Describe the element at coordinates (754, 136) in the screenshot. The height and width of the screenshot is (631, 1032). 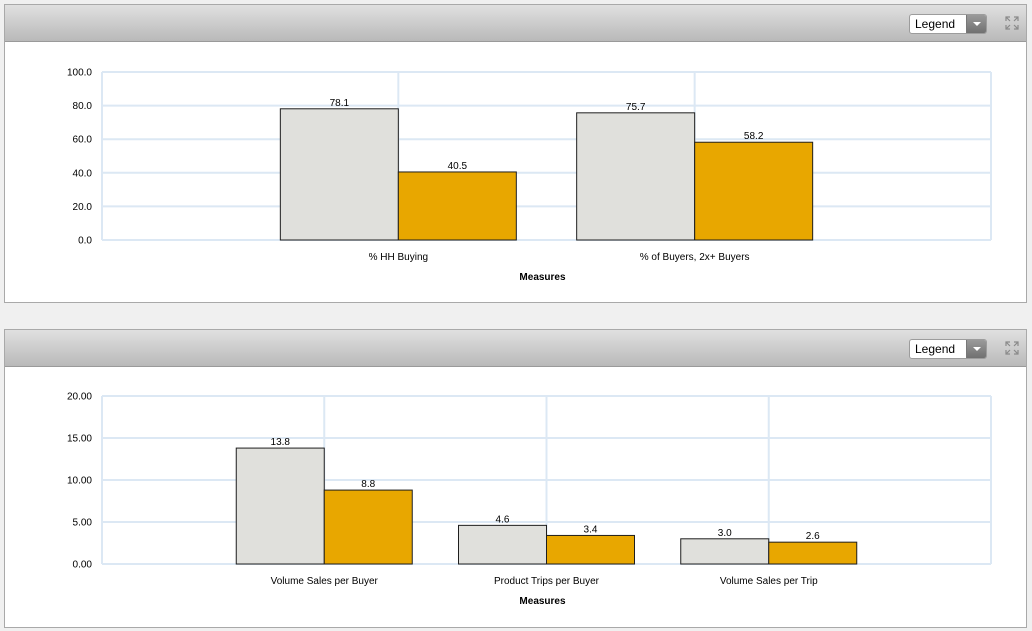
I see `bar-value-label: 58.2` at that location.